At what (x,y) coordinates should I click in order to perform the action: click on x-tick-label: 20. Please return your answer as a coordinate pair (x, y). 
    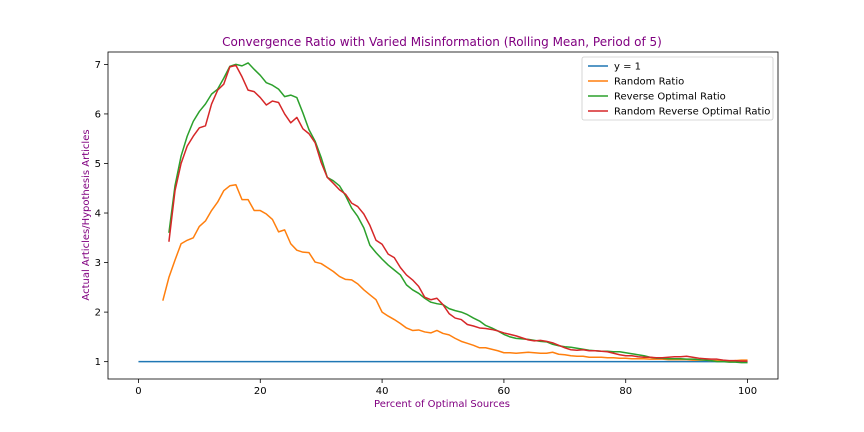
    Looking at the image, I should click on (260, 391).